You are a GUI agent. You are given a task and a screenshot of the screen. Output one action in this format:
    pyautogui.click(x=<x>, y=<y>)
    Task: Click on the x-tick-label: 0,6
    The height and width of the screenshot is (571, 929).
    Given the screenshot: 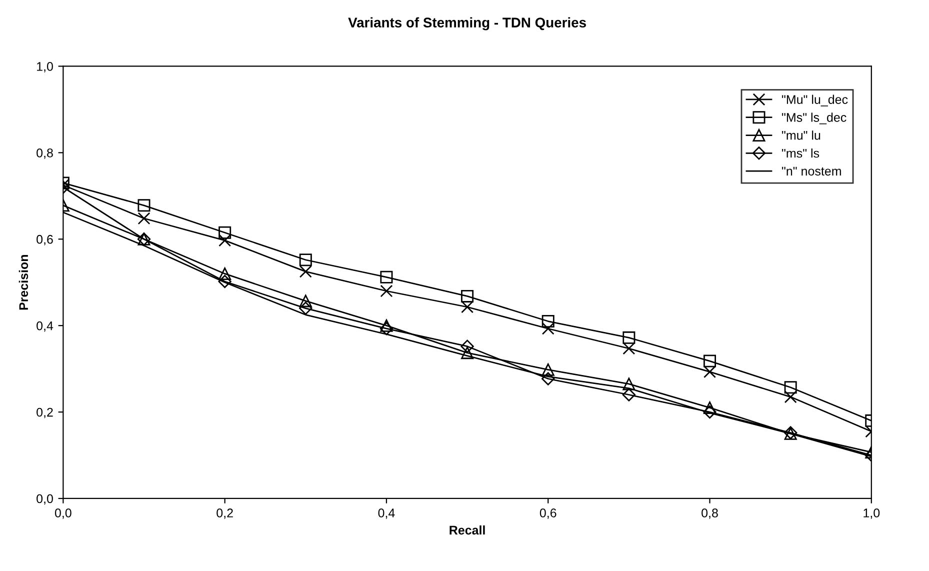 What is the action you would take?
    pyautogui.click(x=548, y=513)
    